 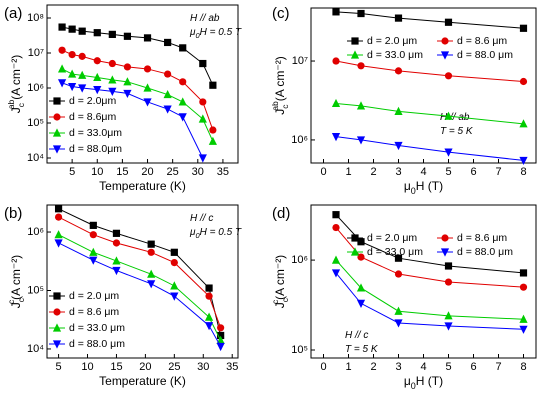 I want to click on annotation-part: H = 0.5 T, so click(x=221, y=232).